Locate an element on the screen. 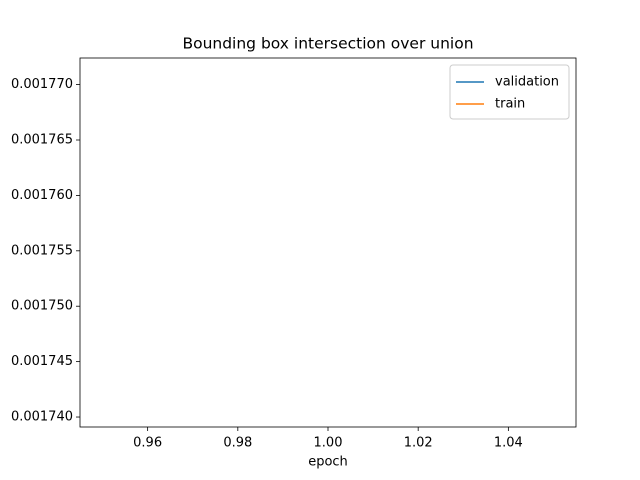 This screenshot has width=640, height=480. x-tick-label: 0.98 is located at coordinates (237, 443).